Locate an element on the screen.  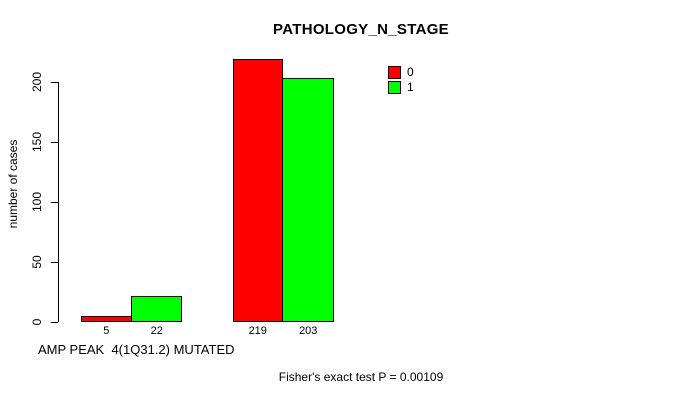
legend-label: 0 is located at coordinates (410, 72).